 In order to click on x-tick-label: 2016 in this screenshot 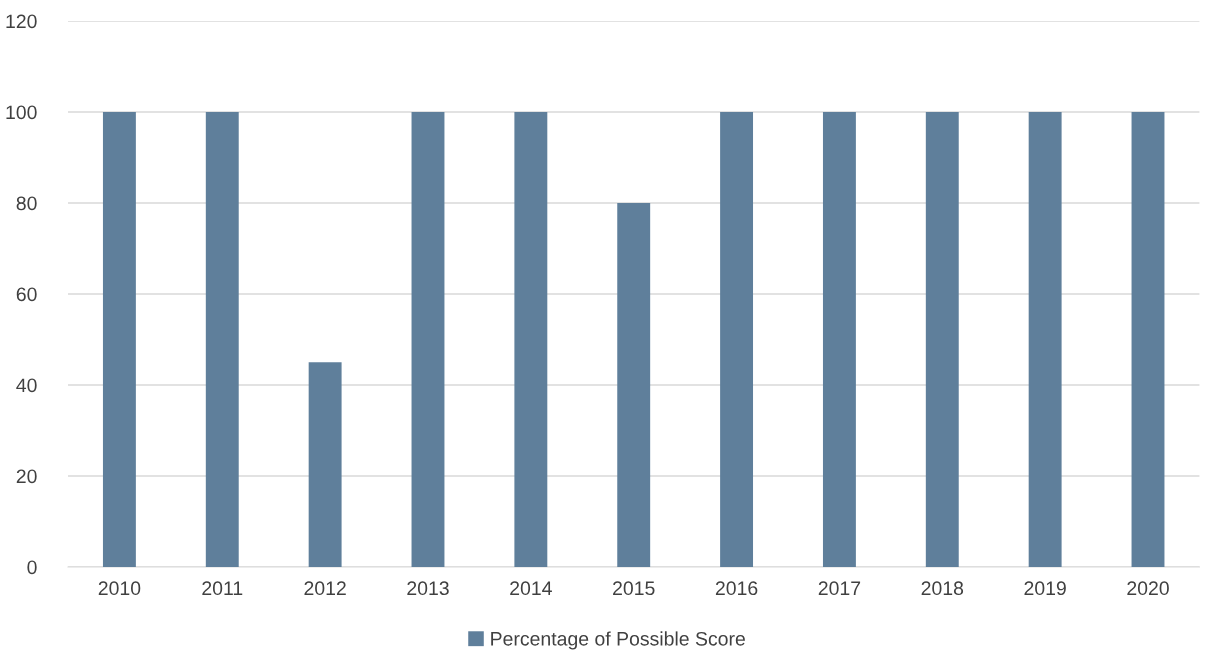, I will do `click(736, 588)`.